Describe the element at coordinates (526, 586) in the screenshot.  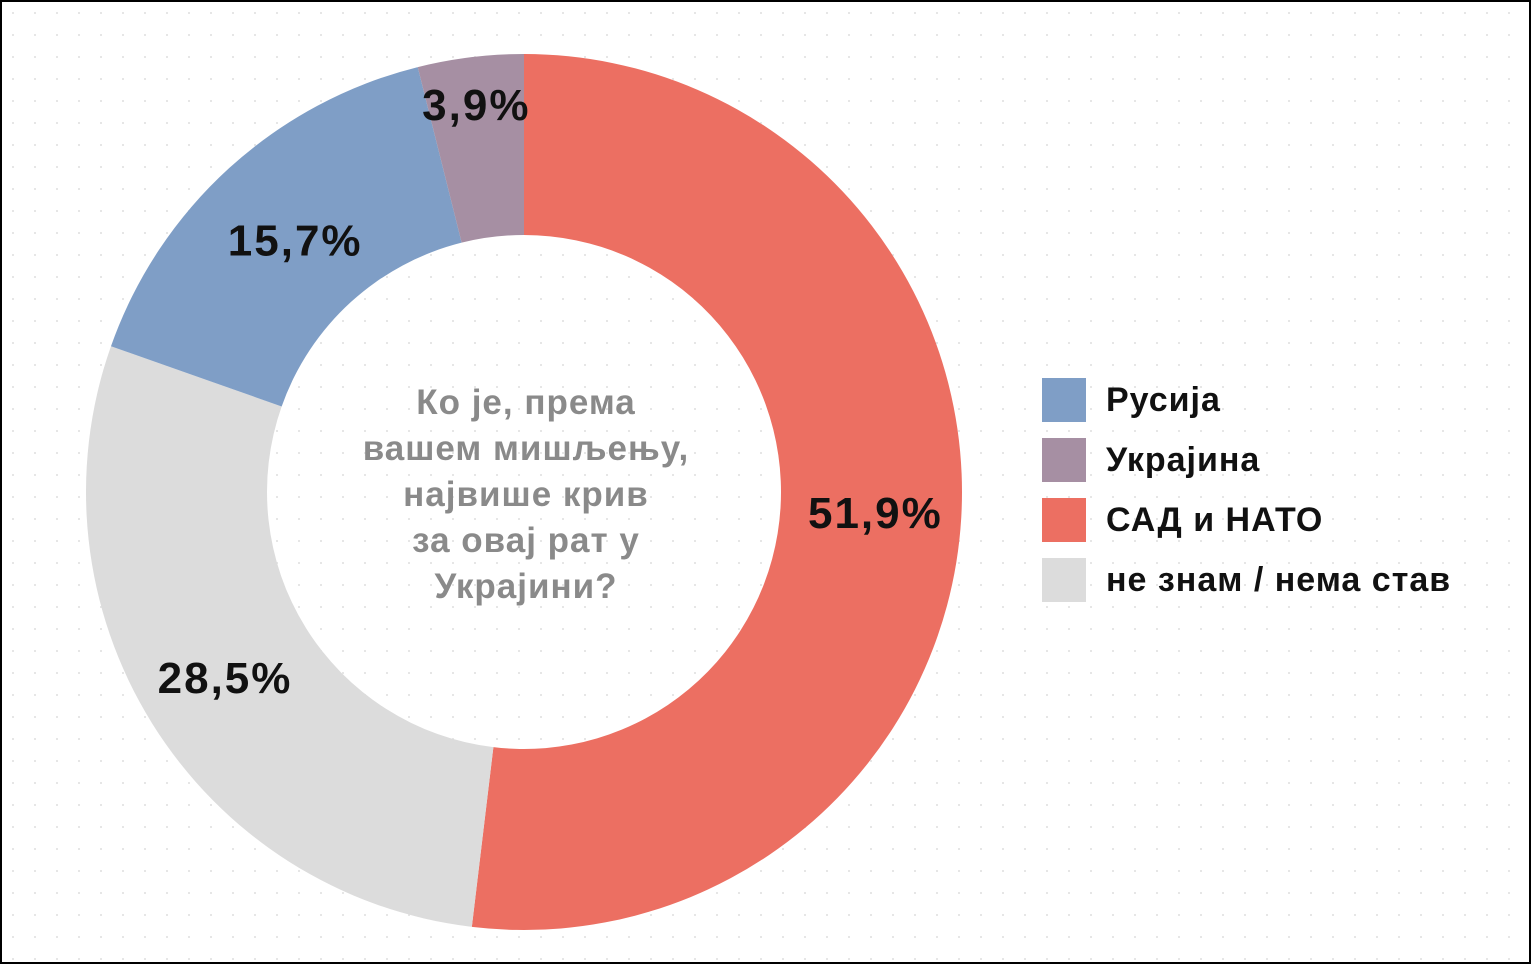
I see `chart-title-line: Украјини?` at that location.